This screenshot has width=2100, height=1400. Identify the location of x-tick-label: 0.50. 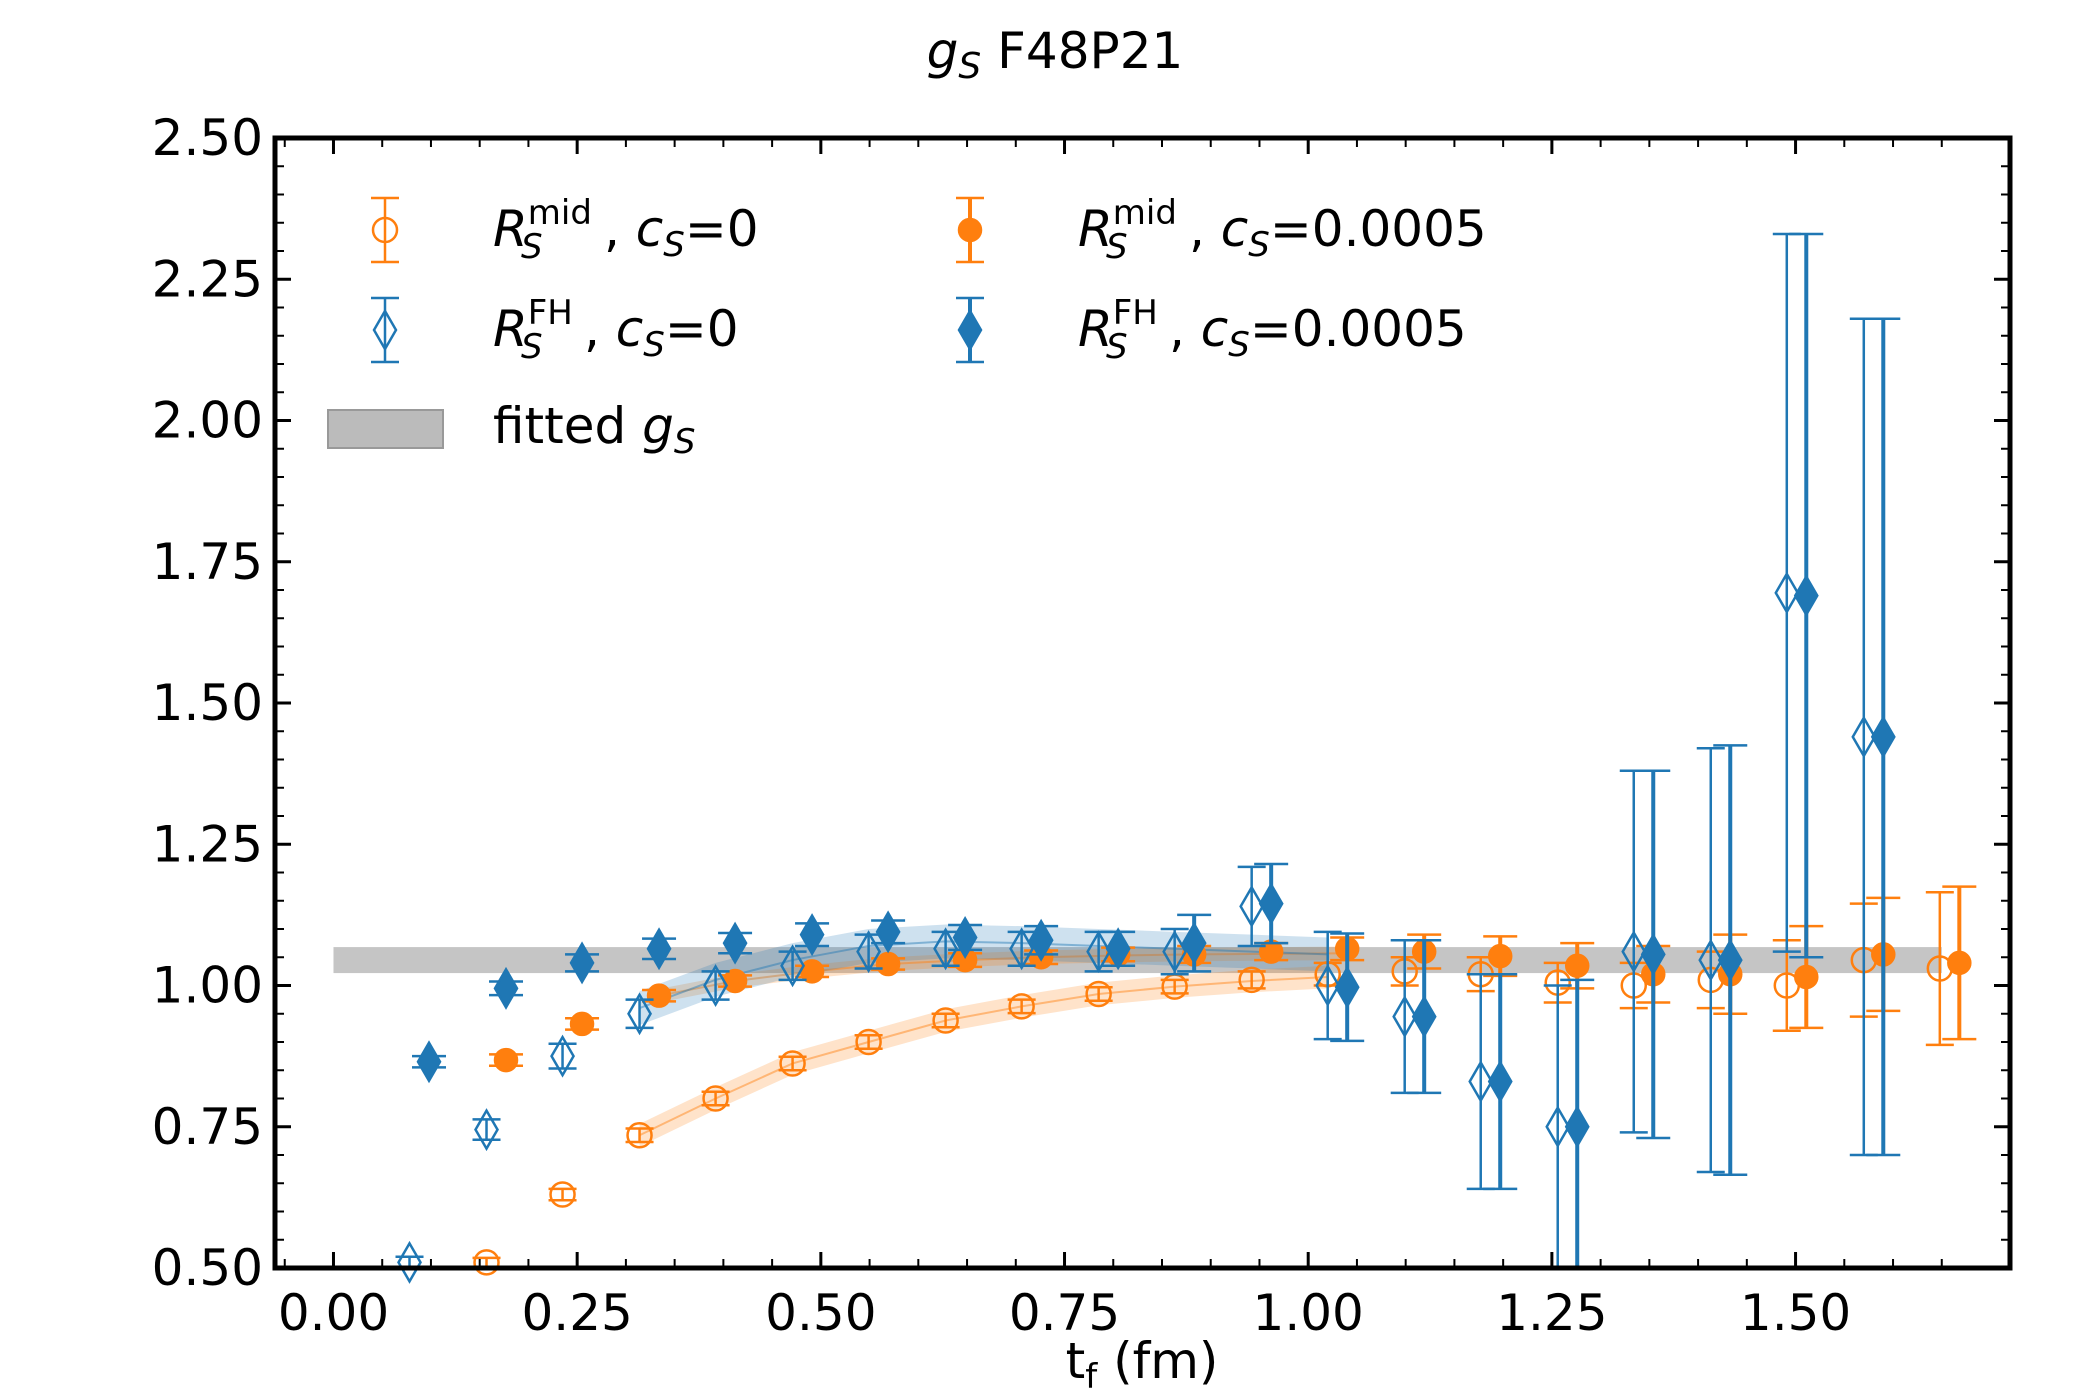
(820, 1313).